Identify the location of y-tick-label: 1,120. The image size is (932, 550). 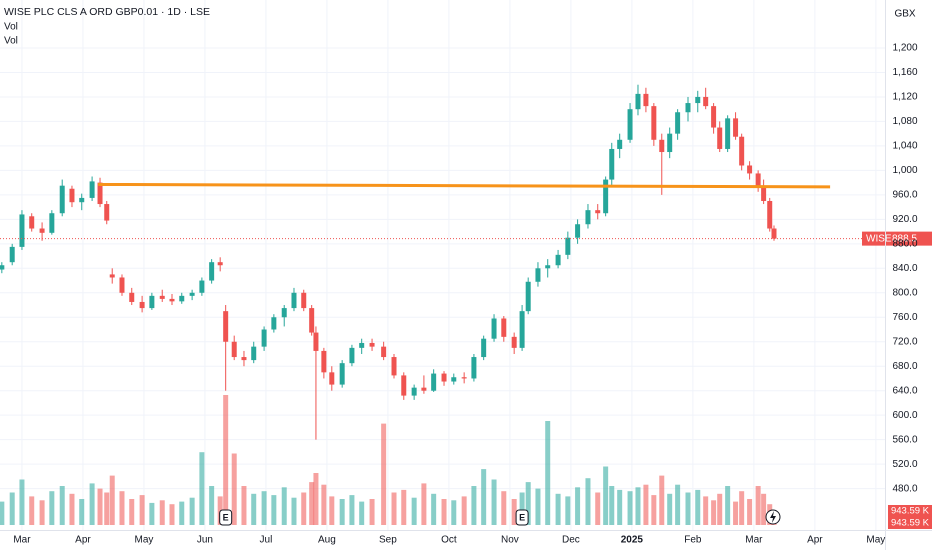
(904, 97).